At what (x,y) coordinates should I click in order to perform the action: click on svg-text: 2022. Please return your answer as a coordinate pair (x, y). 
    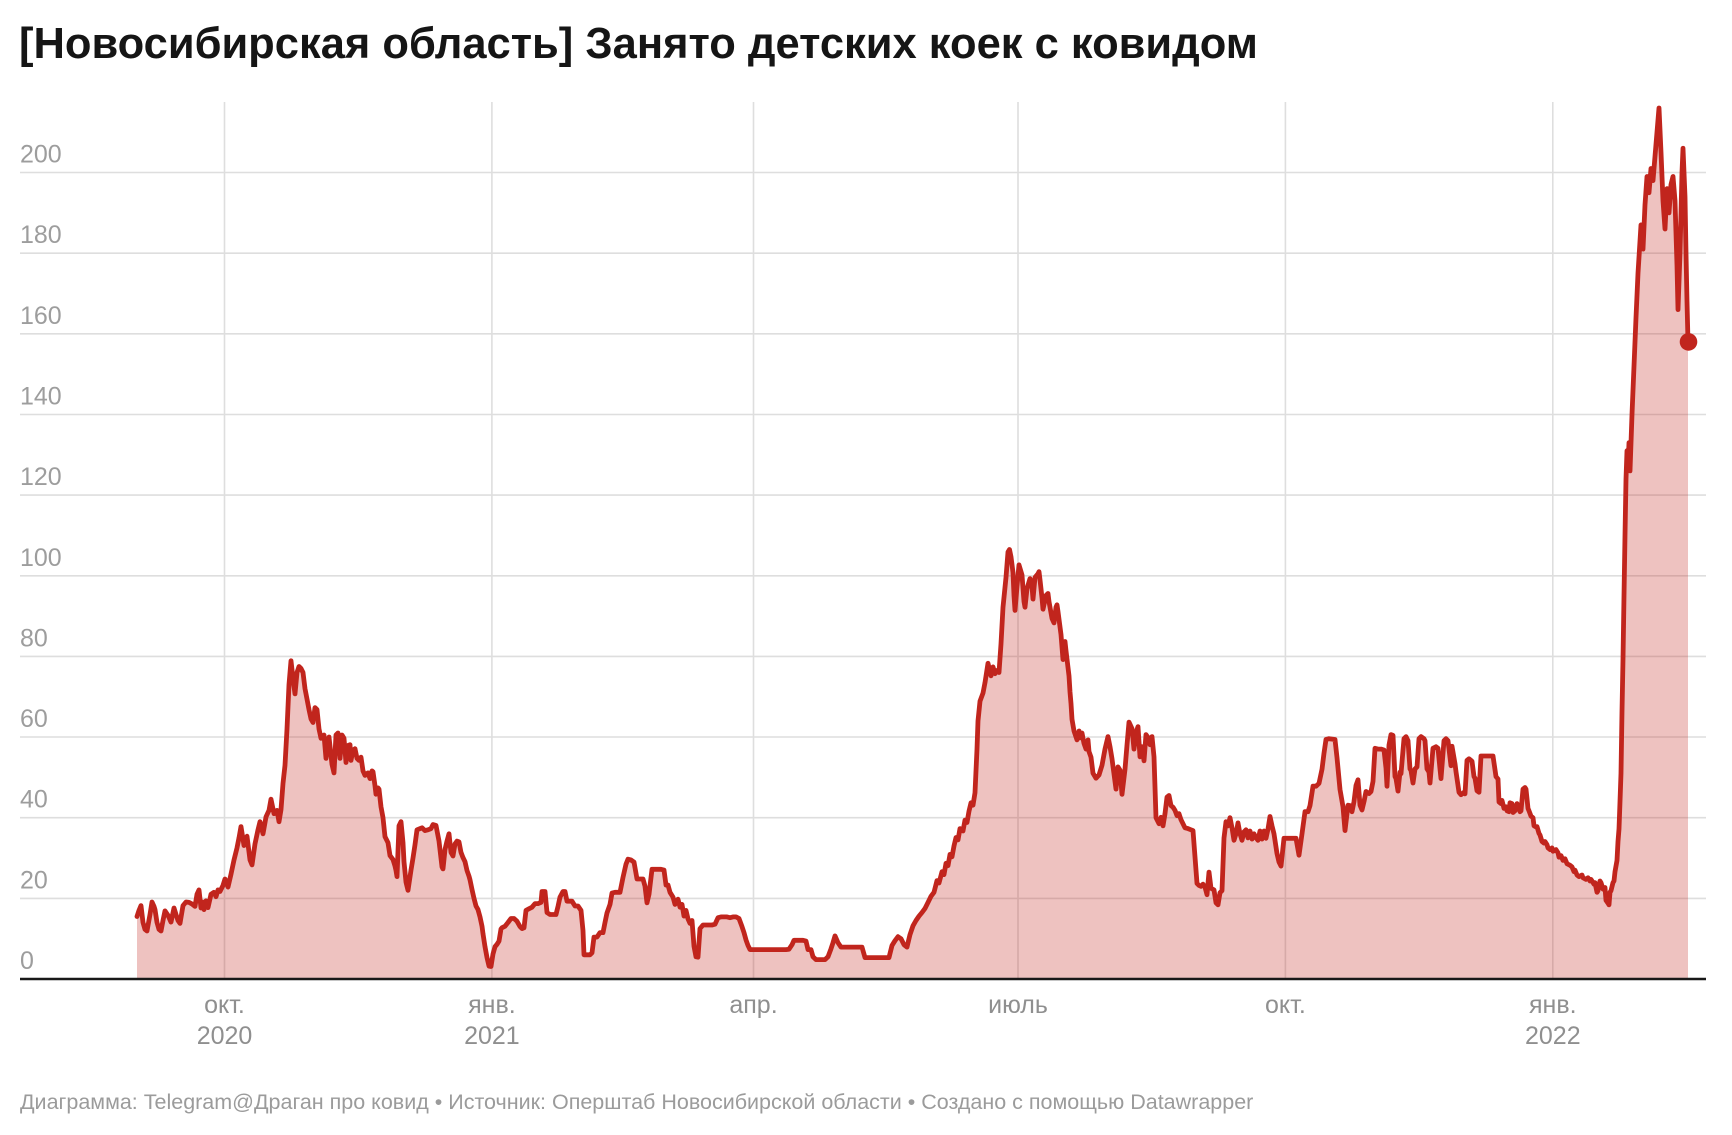
    Looking at the image, I should click on (1553, 1036).